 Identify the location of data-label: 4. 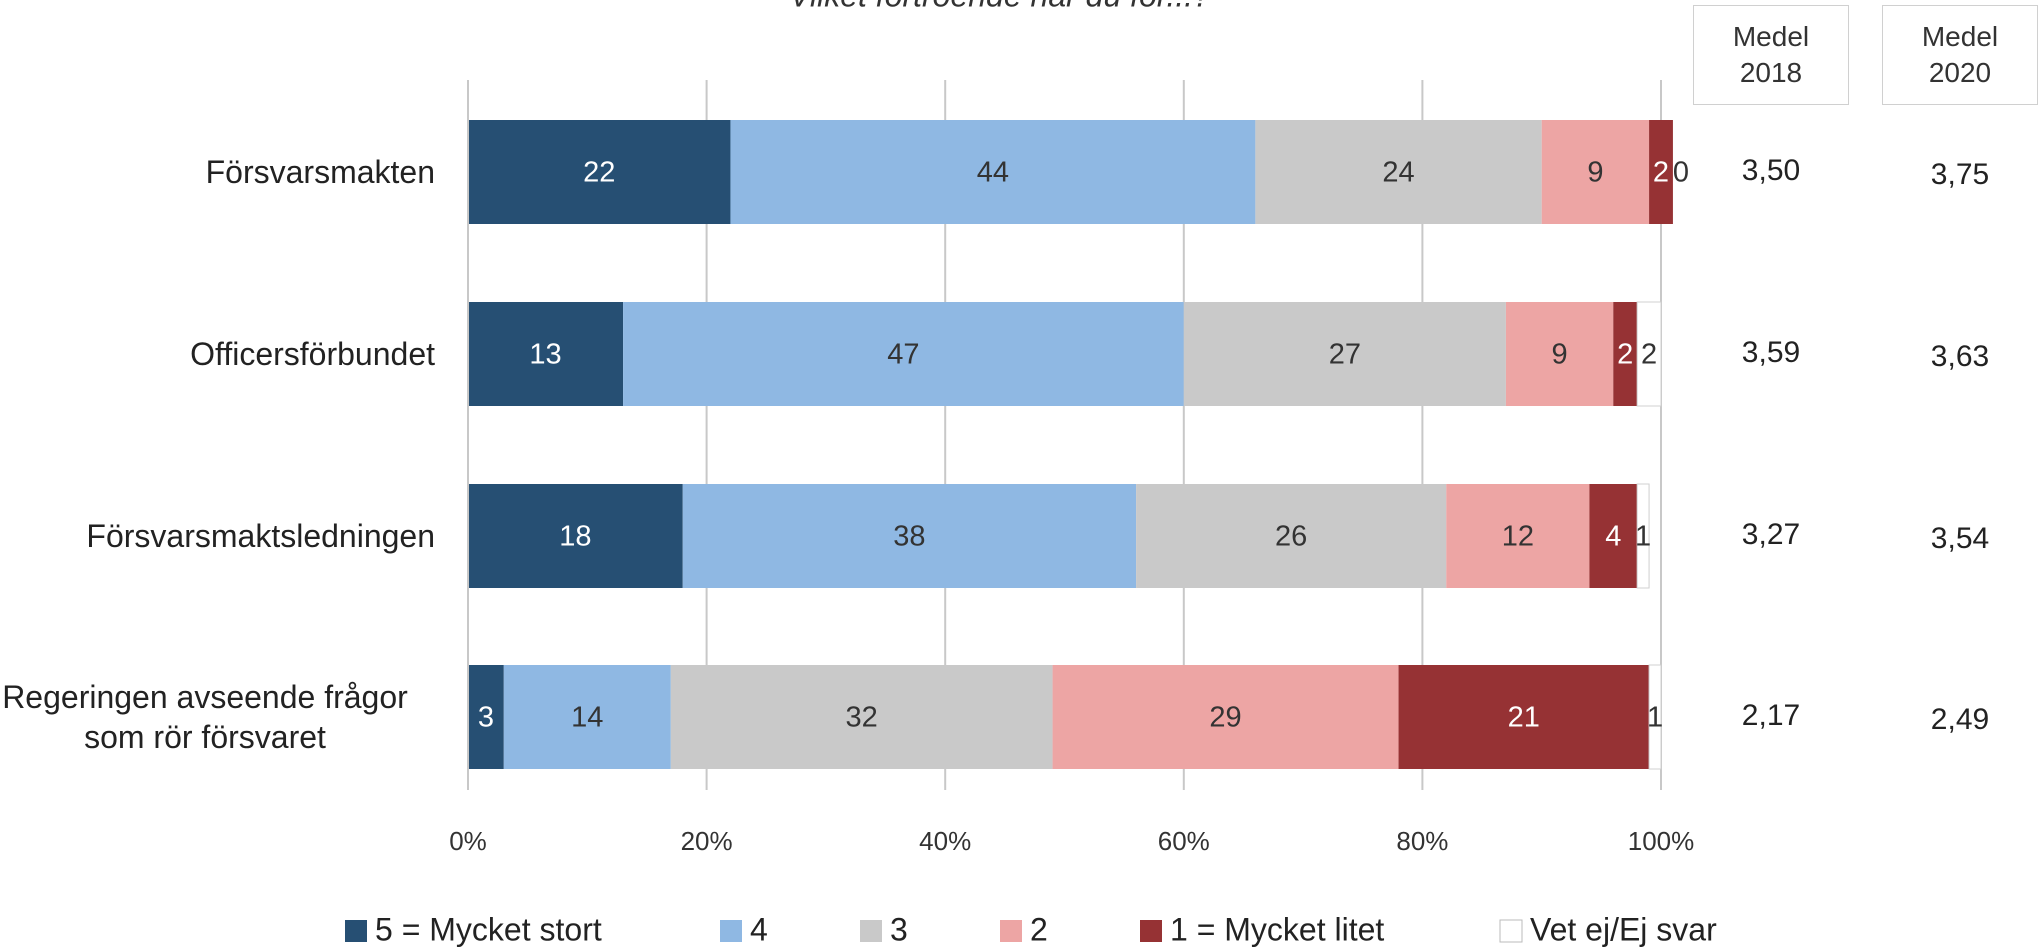
(1613, 537).